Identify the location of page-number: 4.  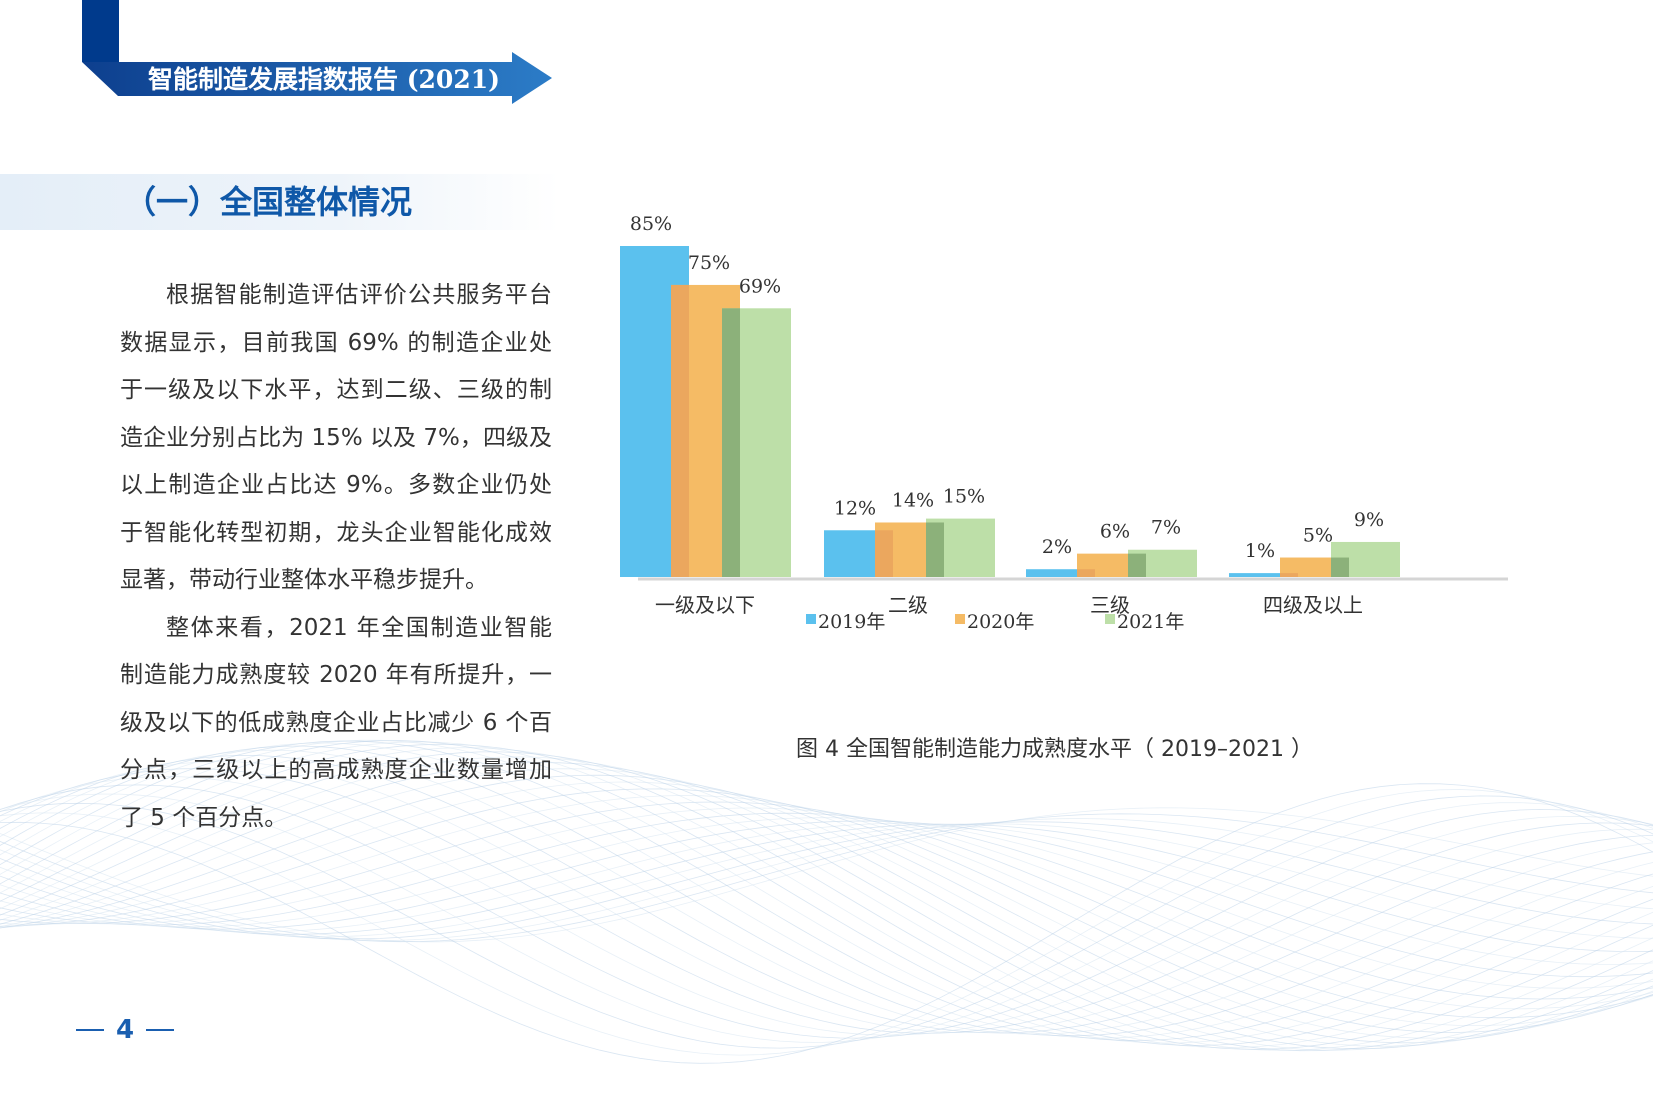
(125, 1030).